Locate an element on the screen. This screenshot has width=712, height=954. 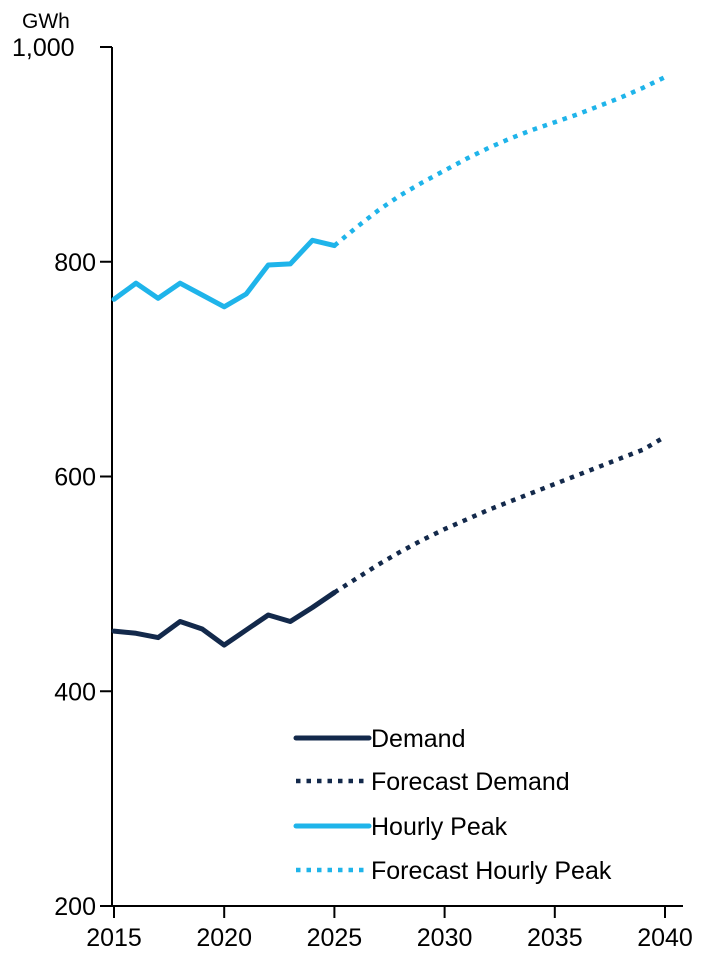
series-line-forecast-demand is located at coordinates (500, 514).